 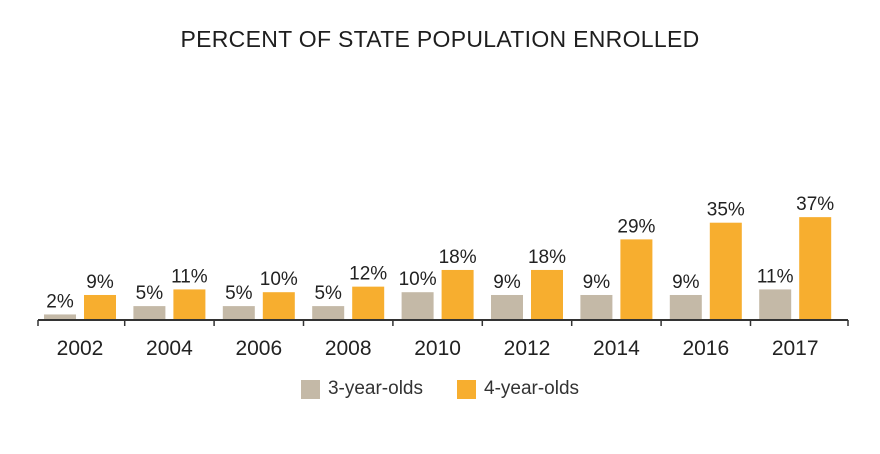 What do you see at coordinates (328, 293) in the screenshot?
I see `data-label-3-year-olds-2008: 5%` at bounding box center [328, 293].